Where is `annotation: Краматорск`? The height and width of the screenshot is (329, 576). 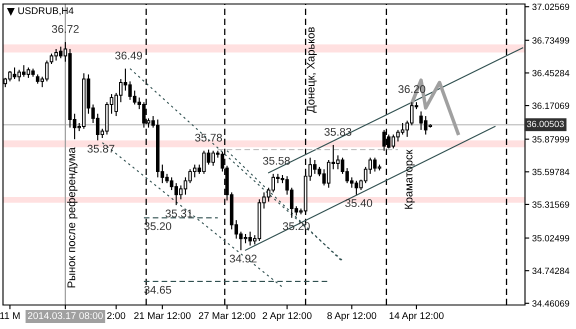
annotation: Краматорск is located at coordinates (409, 179).